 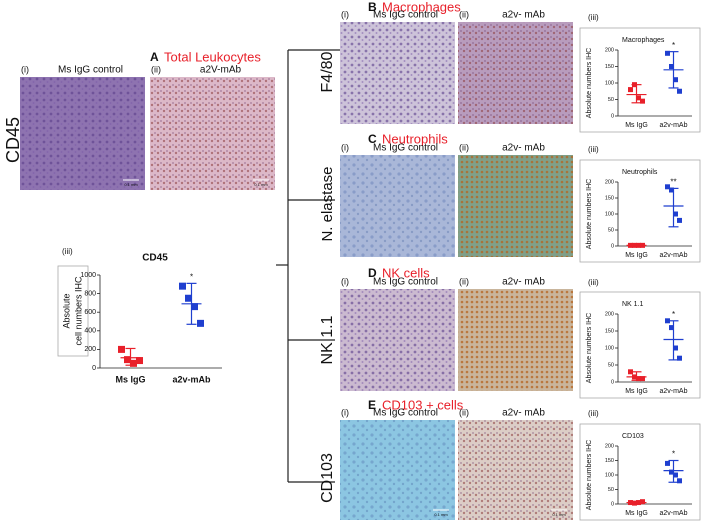 I want to click on panel-letter: C, so click(x=372, y=139).